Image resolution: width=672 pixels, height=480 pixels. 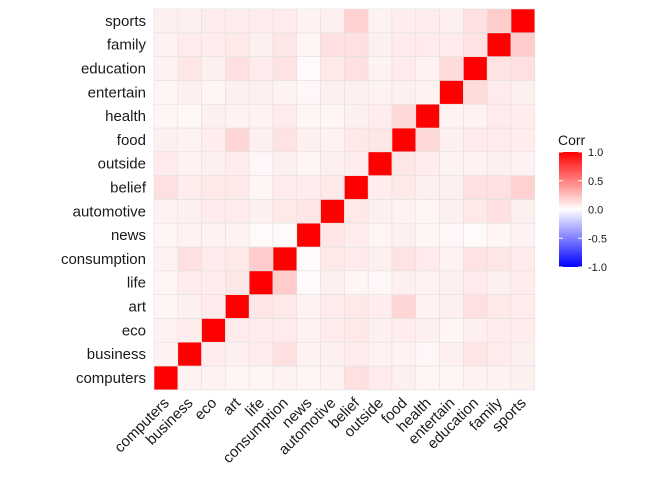 What do you see at coordinates (499, 21) in the screenshot?
I see `heatmap-cell-family-sports` at bounding box center [499, 21].